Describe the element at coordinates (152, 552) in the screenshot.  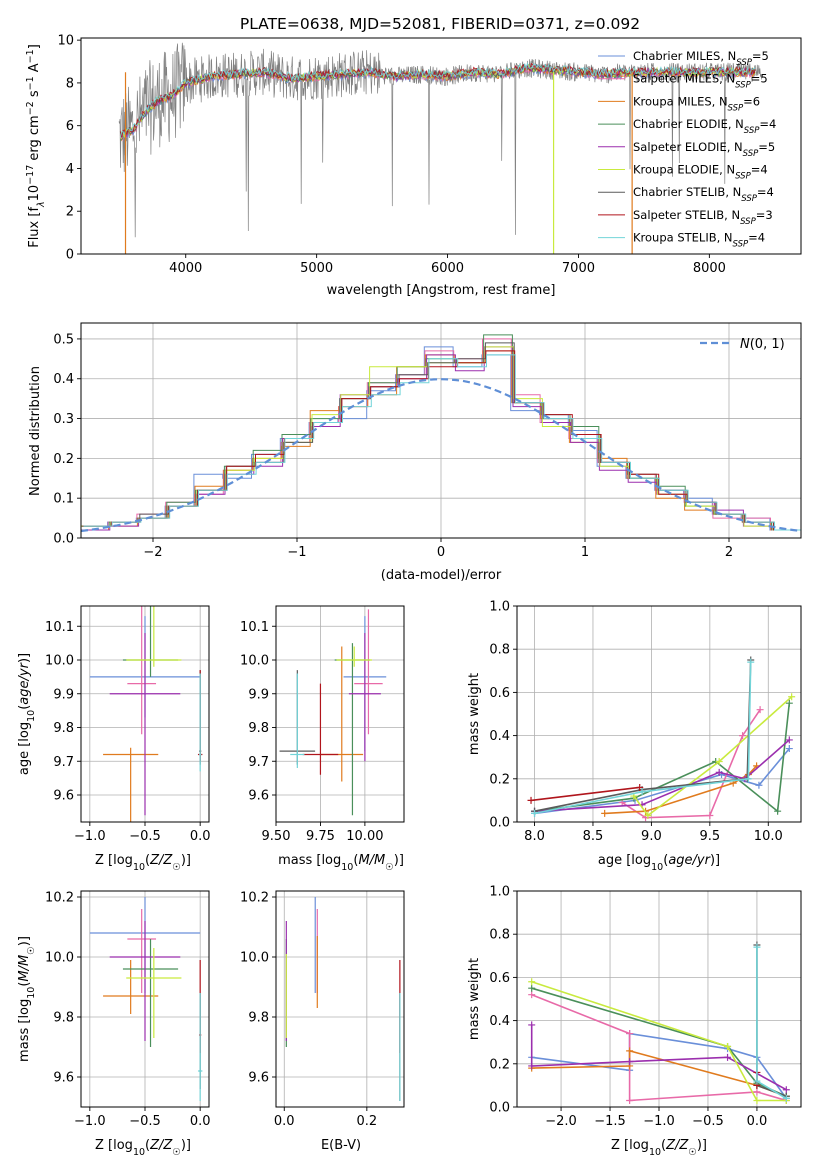
I see `x-tick-label: −2` at that location.